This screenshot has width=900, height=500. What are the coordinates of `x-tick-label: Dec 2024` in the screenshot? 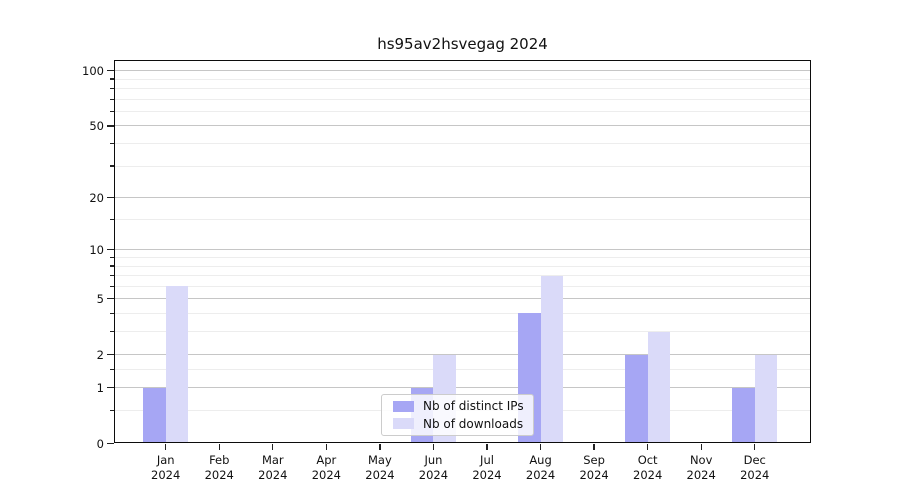 It's located at (755, 468).